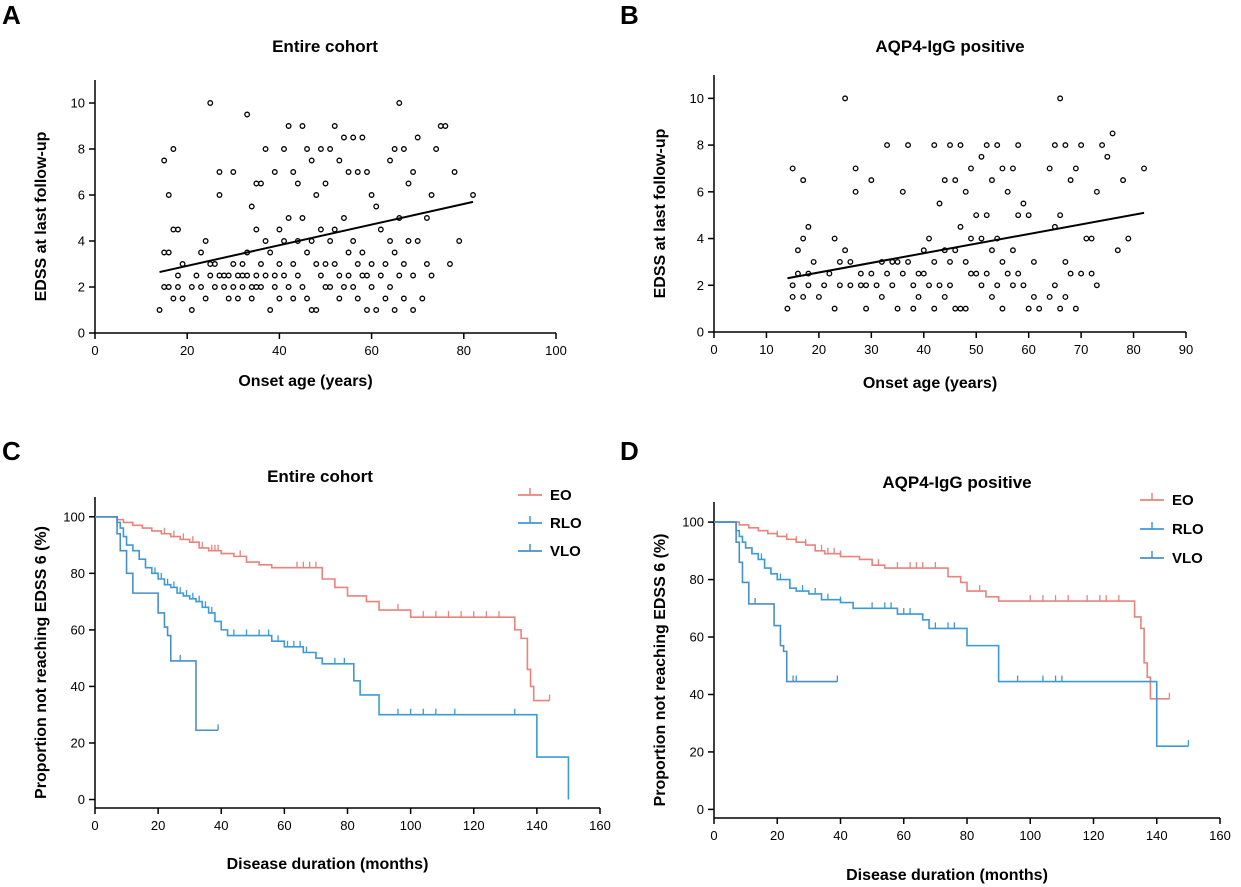  Describe the element at coordinates (411, 825) in the screenshot. I see `x-tick-label: 100` at that location.